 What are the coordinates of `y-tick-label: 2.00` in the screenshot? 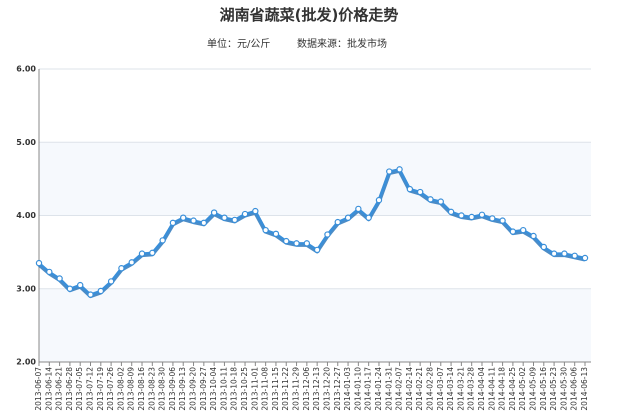 It's located at (26, 362).